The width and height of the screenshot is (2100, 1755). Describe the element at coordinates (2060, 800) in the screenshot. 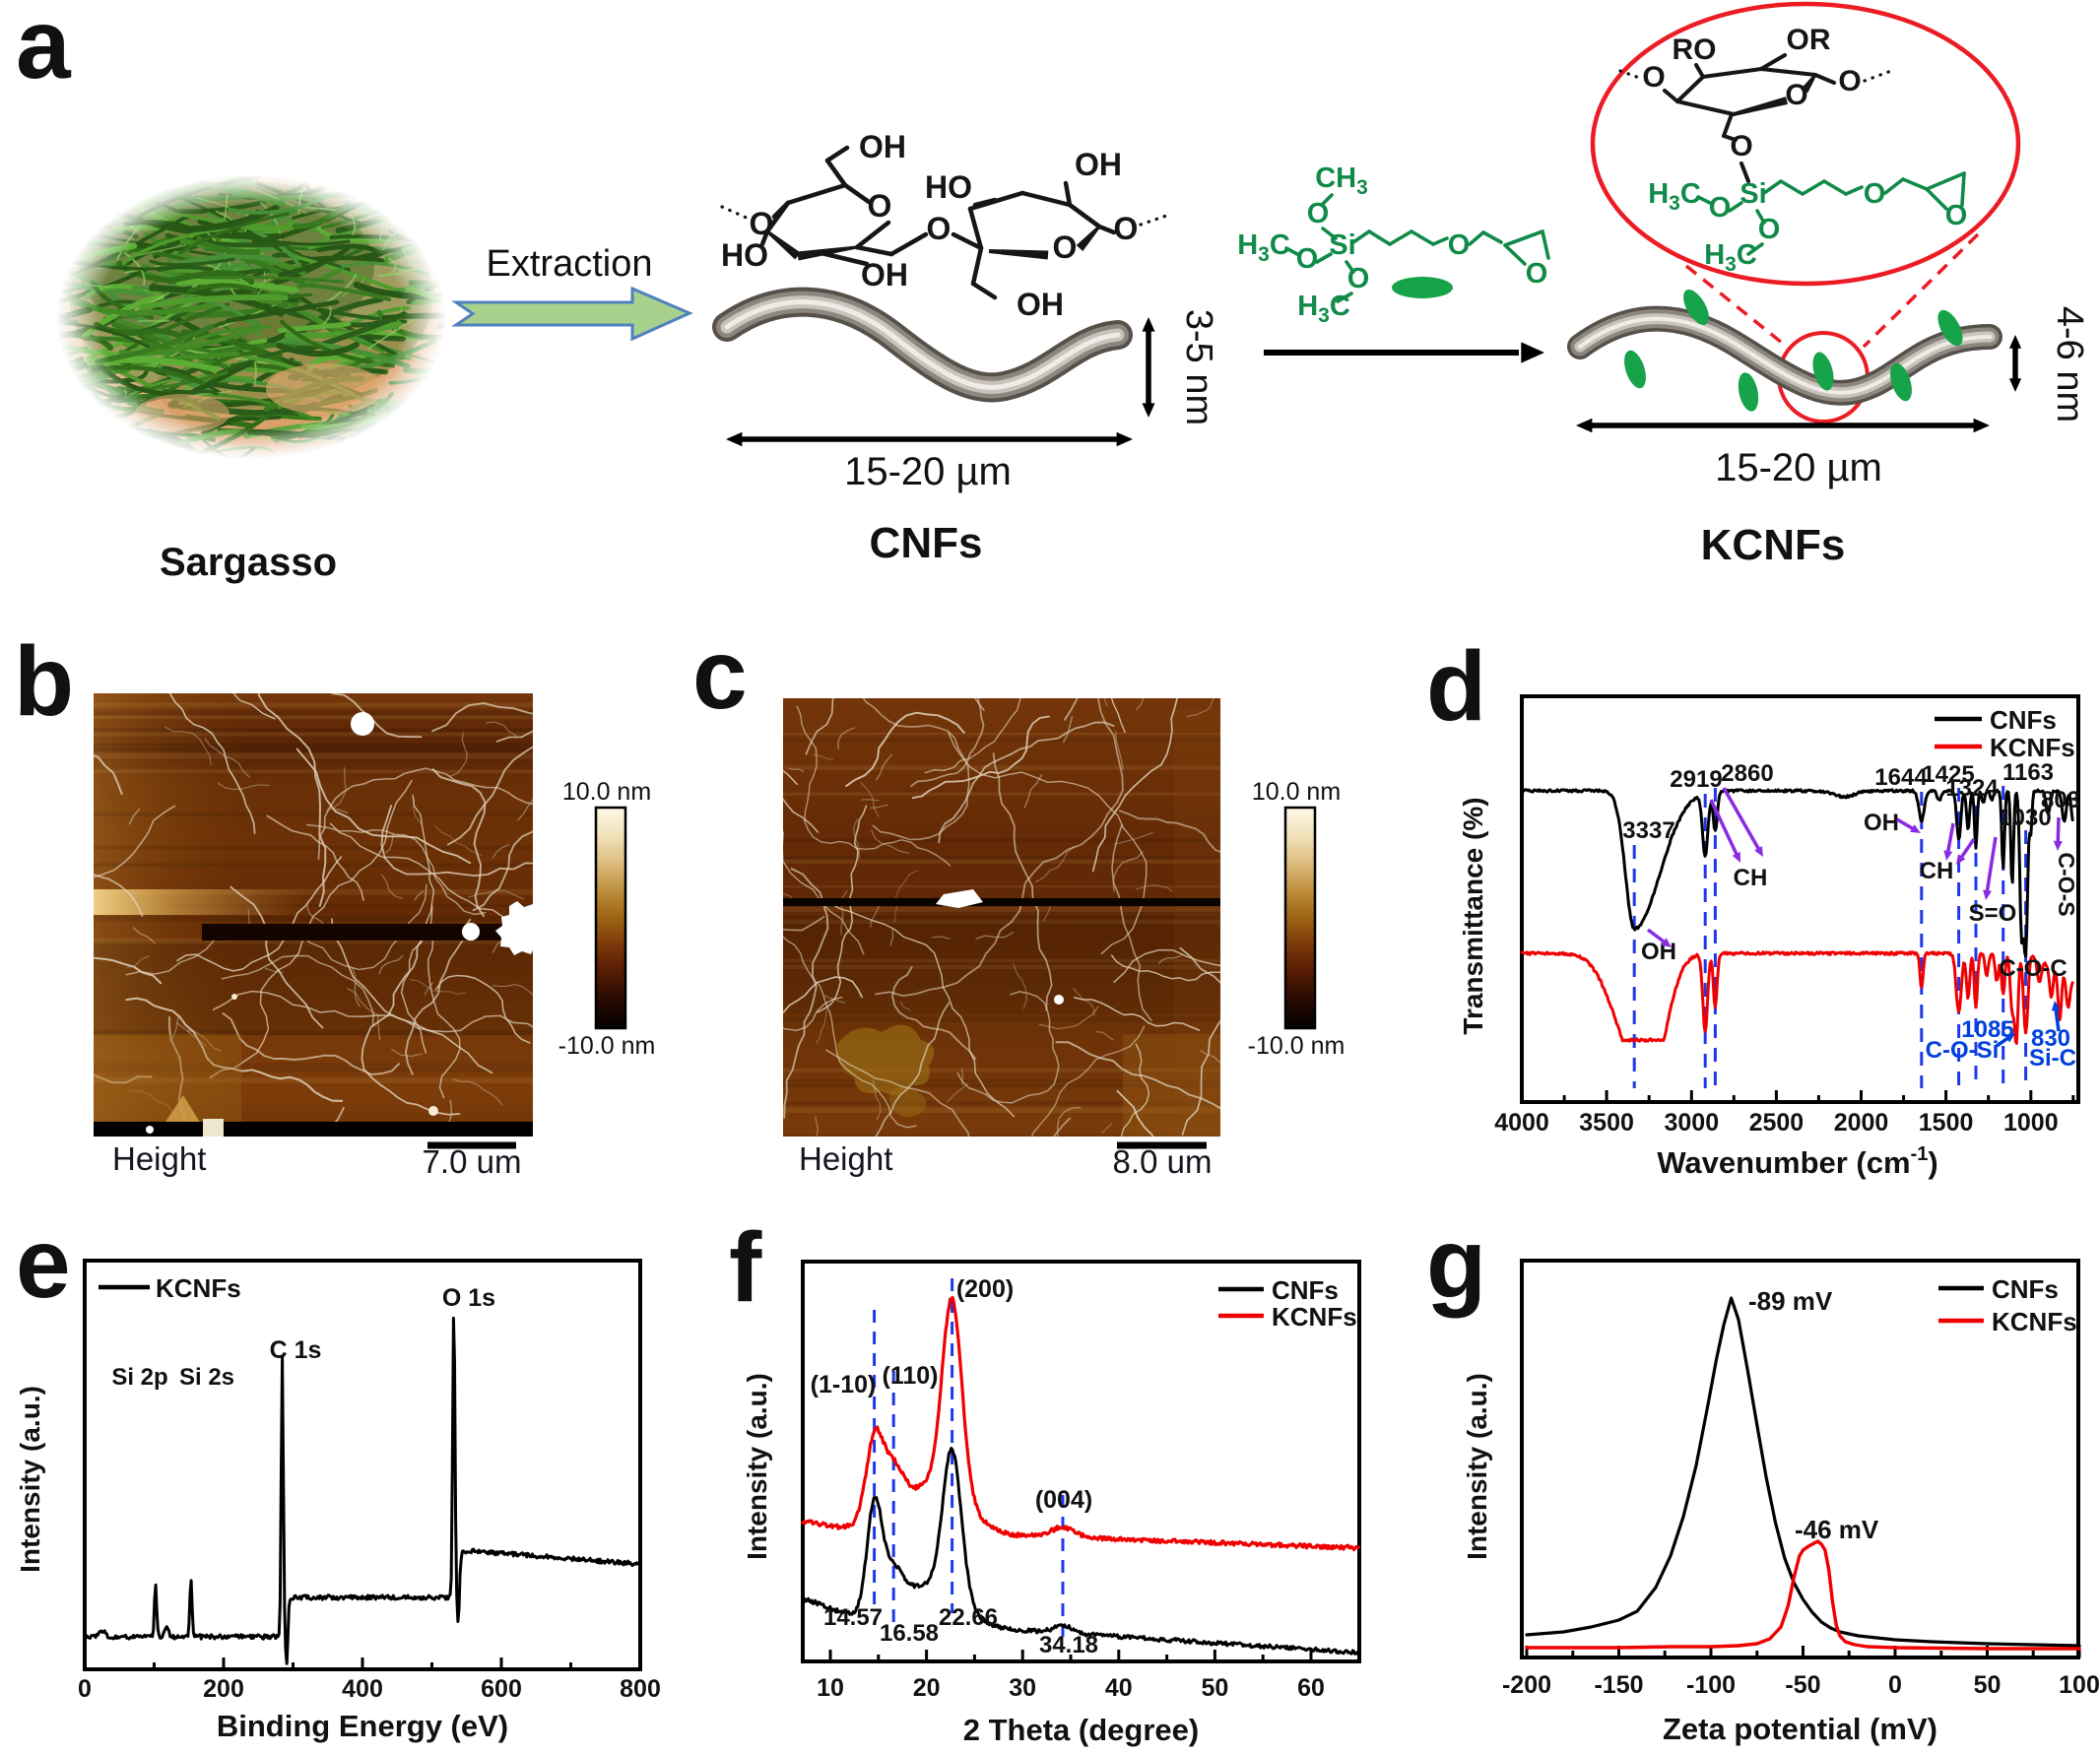

I see `svg-text: 803` at that location.